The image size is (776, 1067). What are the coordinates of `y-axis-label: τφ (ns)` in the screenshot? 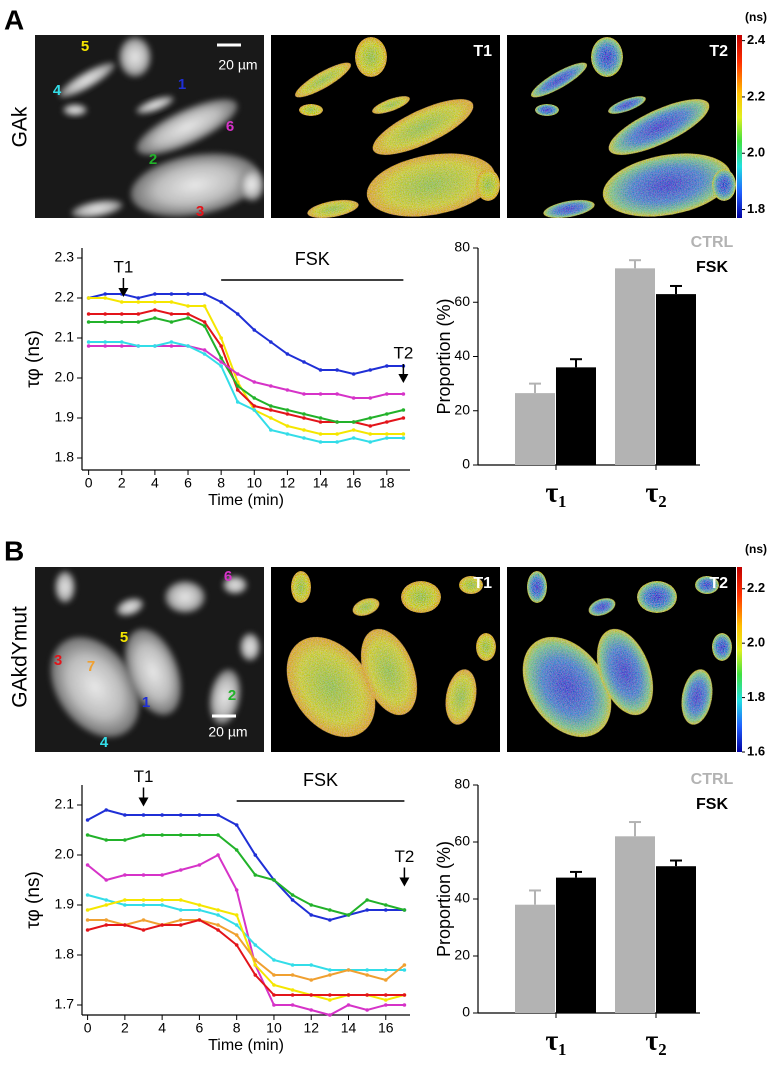 It's located at (33, 900).